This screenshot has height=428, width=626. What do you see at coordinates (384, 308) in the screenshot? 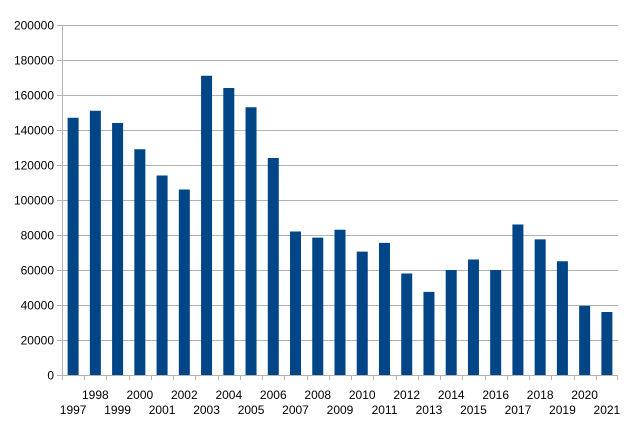
I see `bar-2011` at bounding box center [384, 308].